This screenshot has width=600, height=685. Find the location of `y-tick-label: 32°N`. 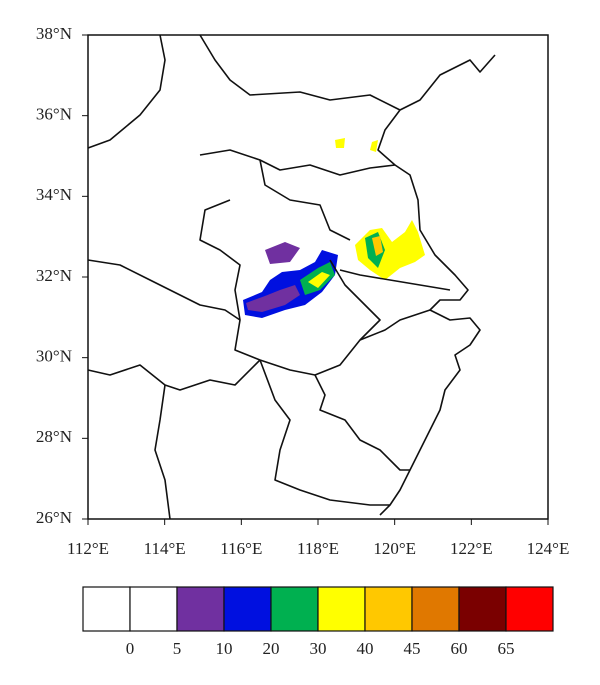

y-tick-label: 32°N is located at coordinates (54, 275).